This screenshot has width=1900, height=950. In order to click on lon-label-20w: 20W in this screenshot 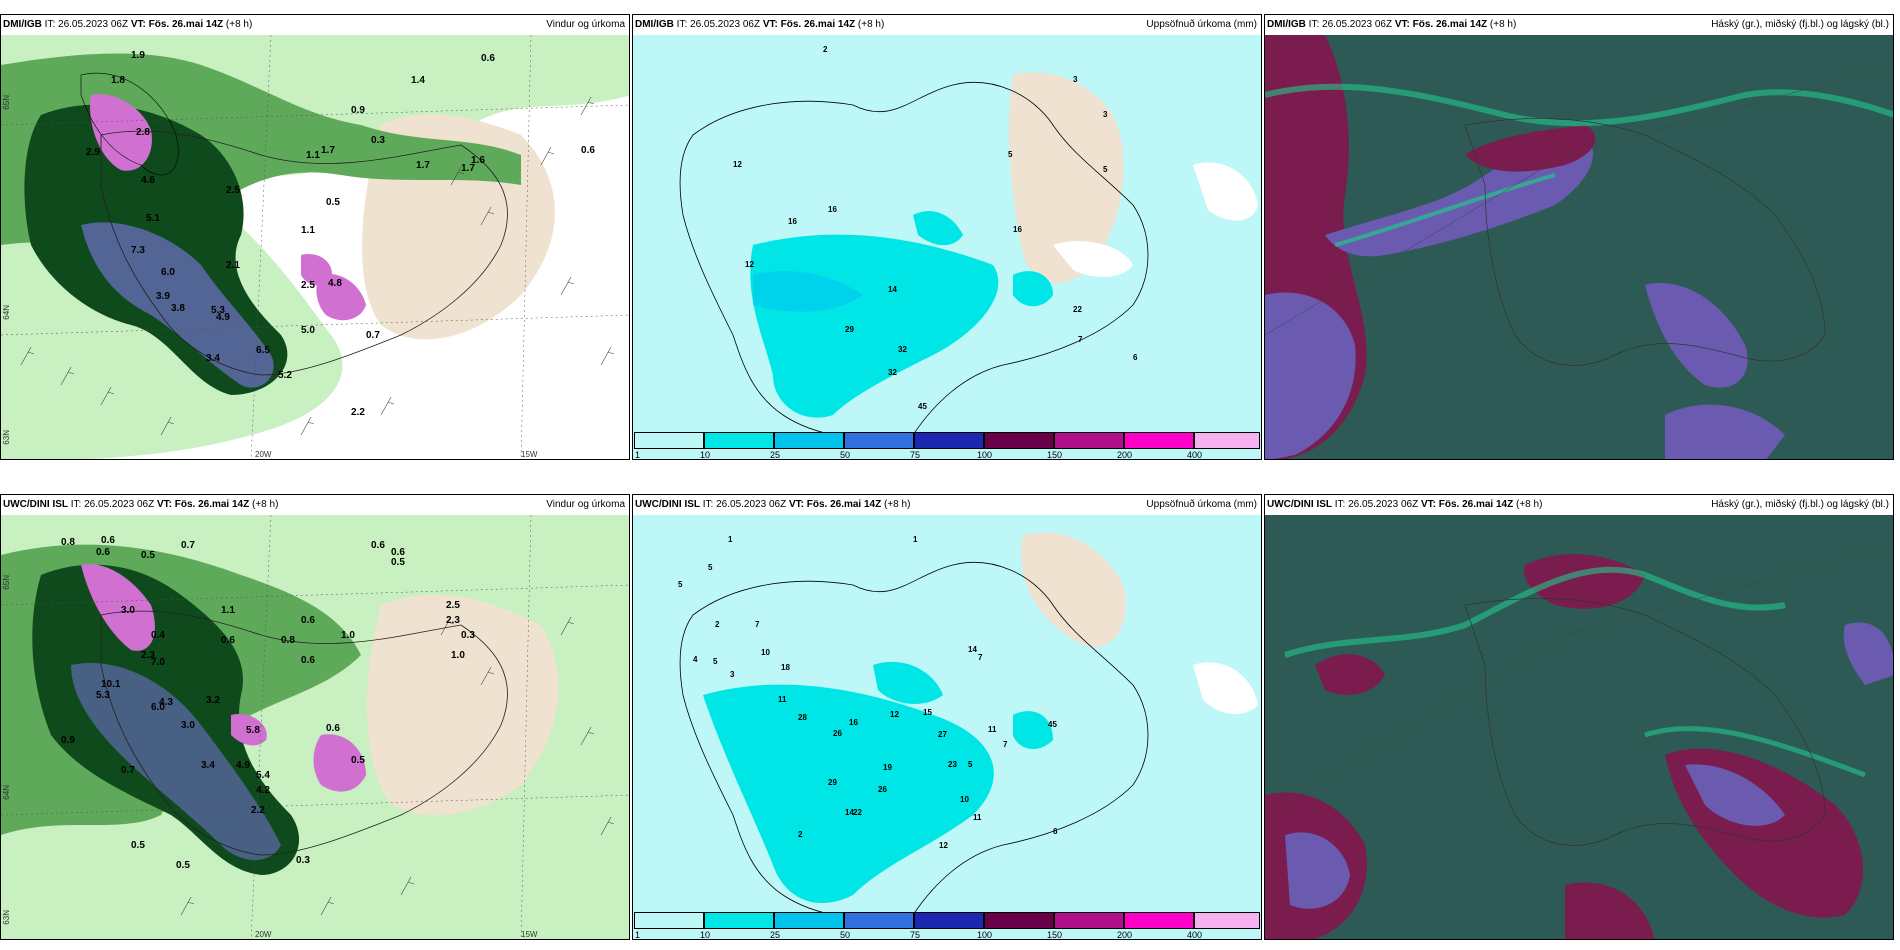, I will do `click(263, 454)`.